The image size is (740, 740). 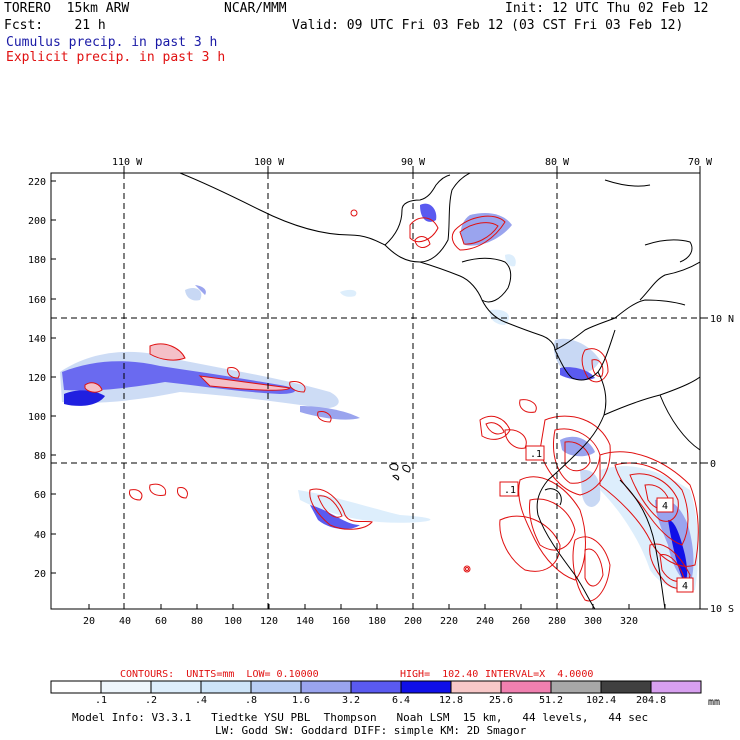 What do you see at coordinates (101, 700) in the screenshot?
I see `colorbar-label: .1` at bounding box center [101, 700].